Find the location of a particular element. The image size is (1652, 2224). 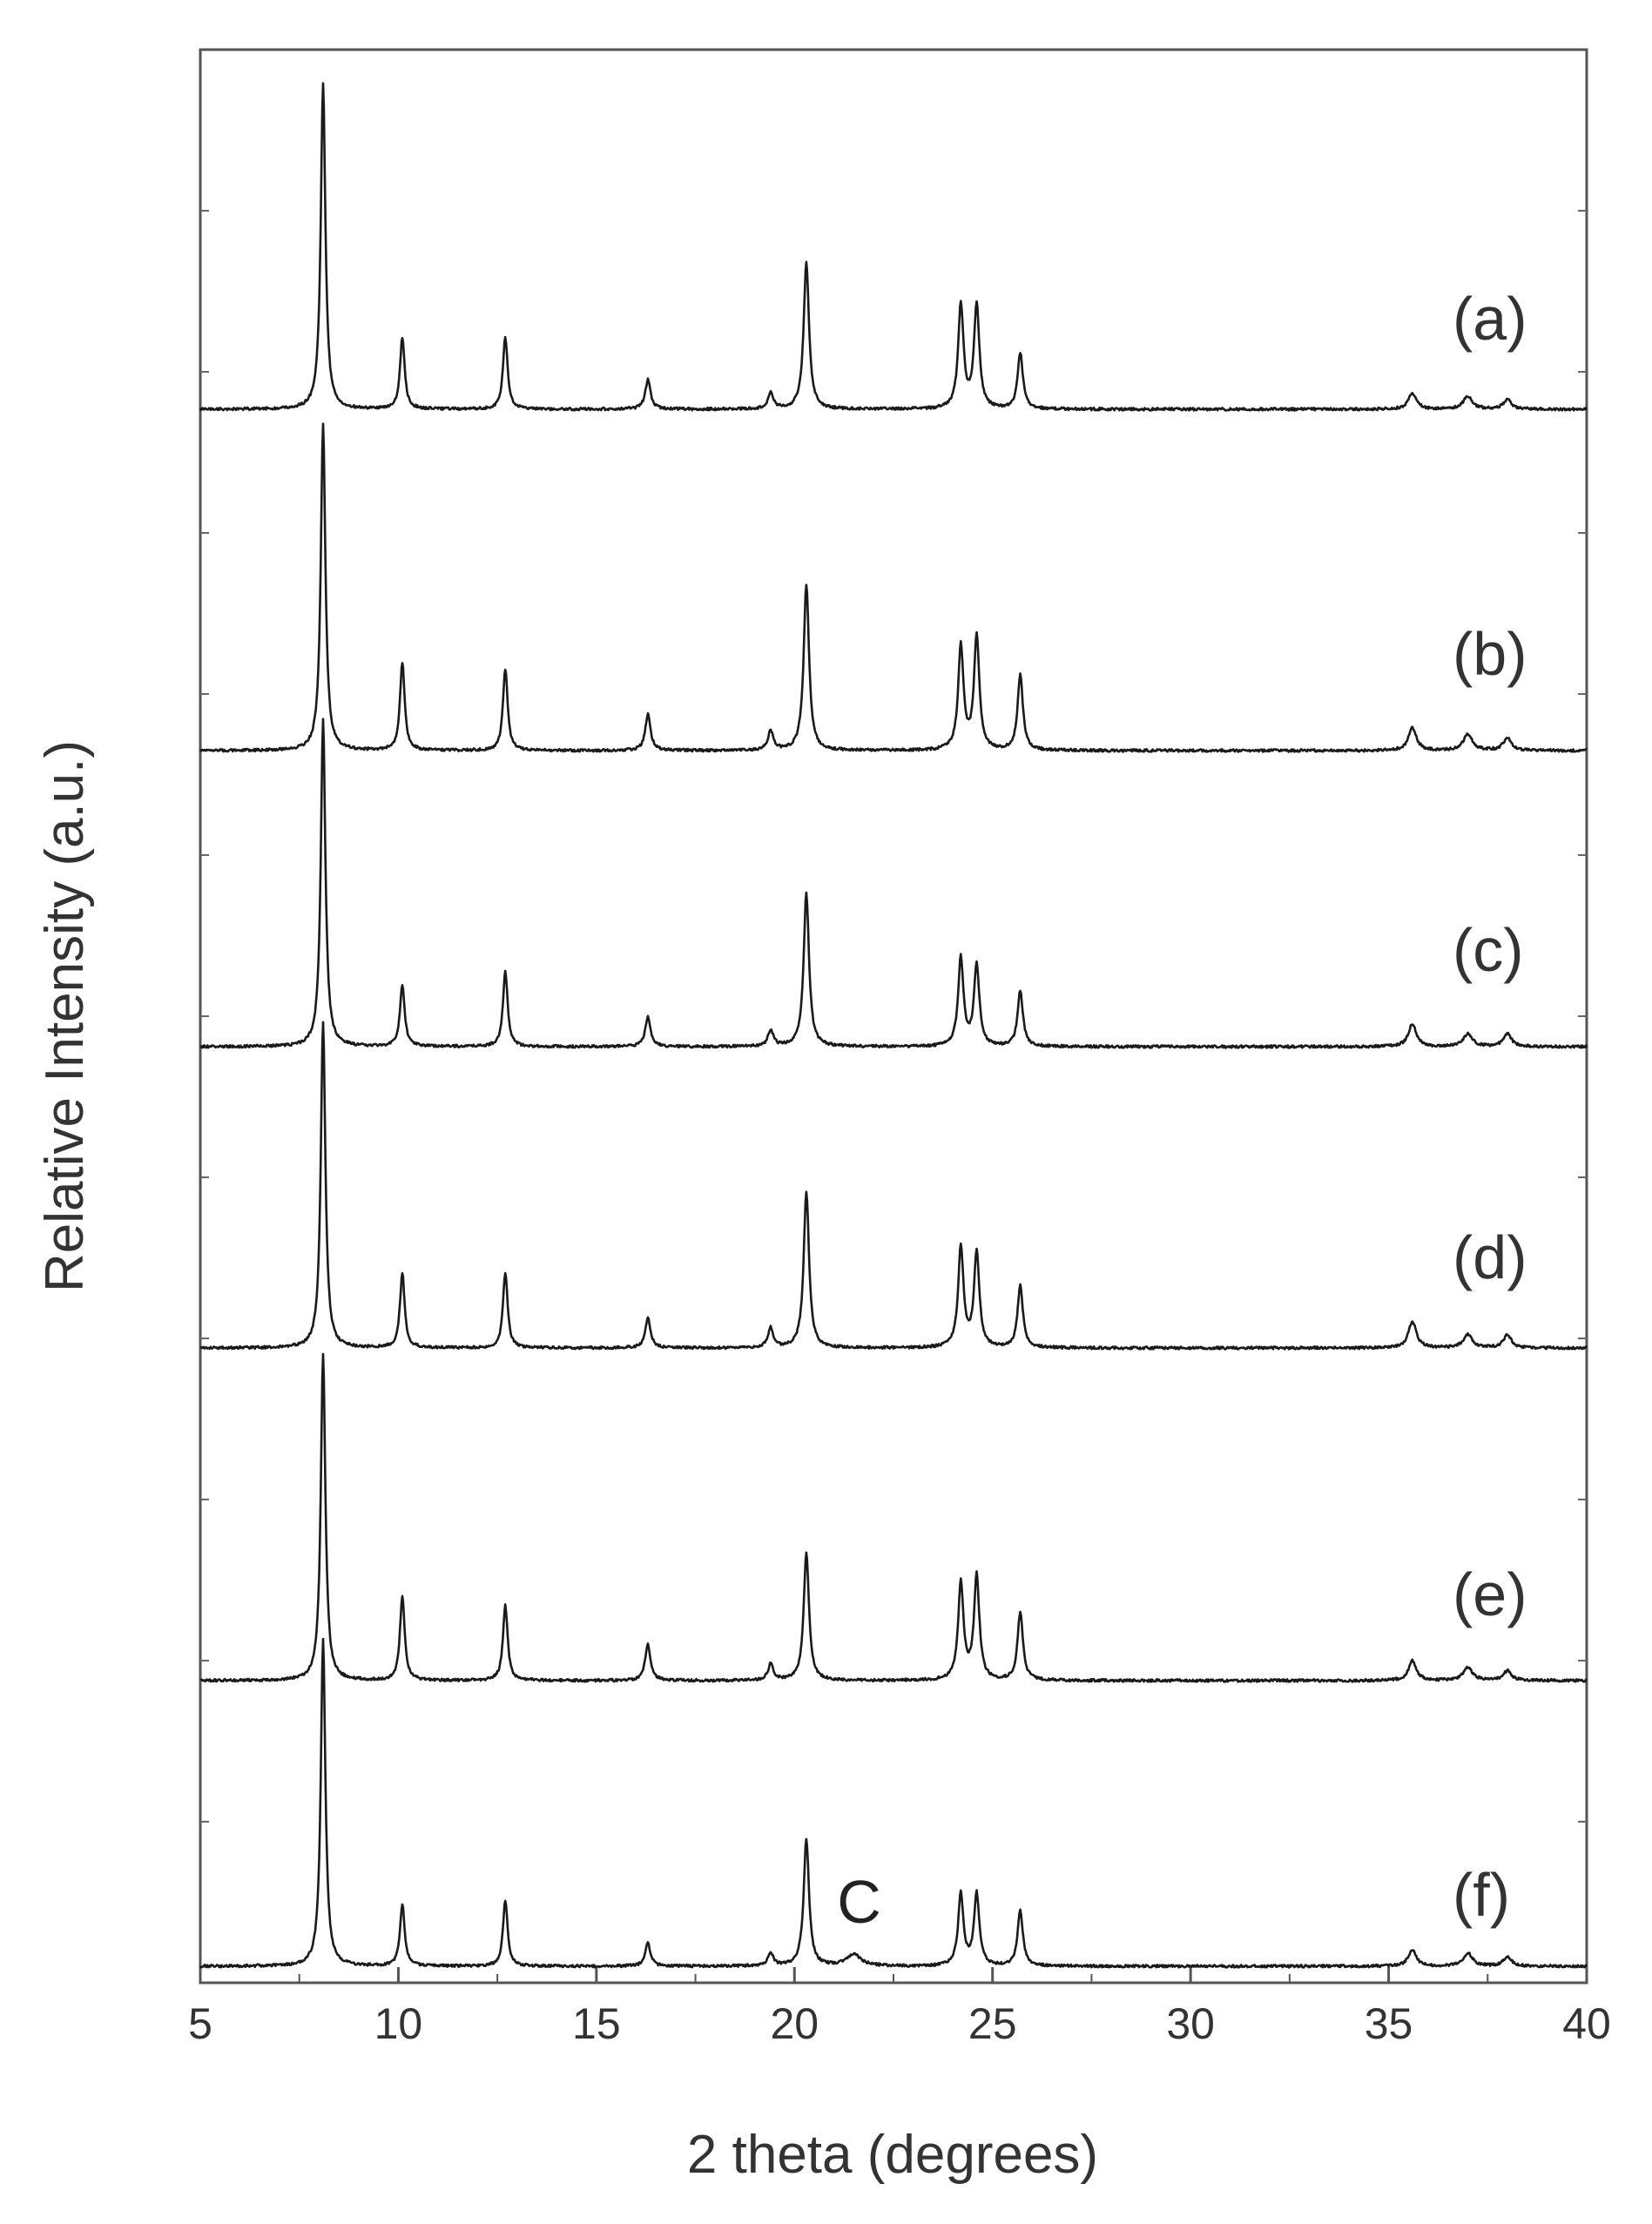

x-axis-title: 2 theta (degrees) is located at coordinates (892, 2155).